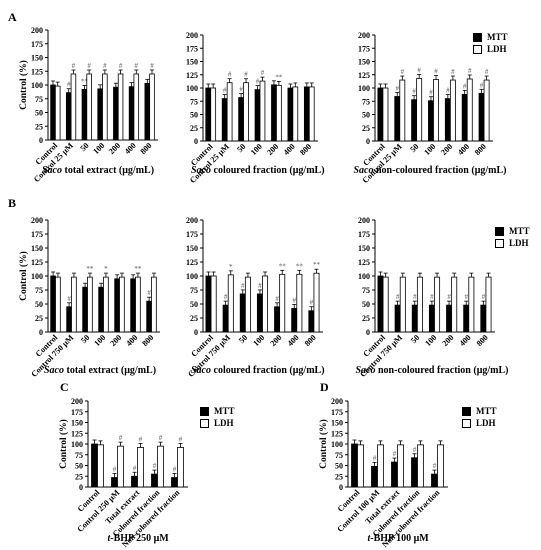 The height and width of the screenshot is (550, 541). Describe the element at coordinates (364, 248) in the screenshot. I see `y-tick-label: 150` at that location.